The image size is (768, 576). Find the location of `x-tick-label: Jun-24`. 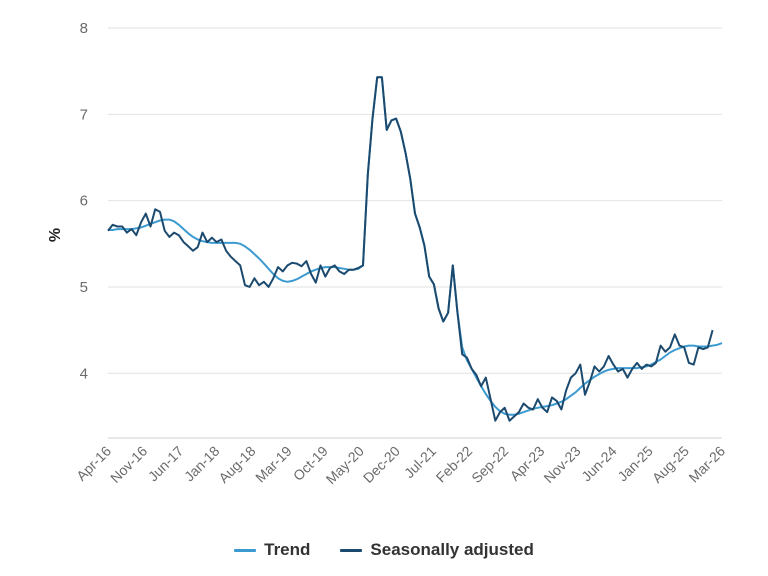

x-tick-label: Jun-24 is located at coordinates (599, 464).